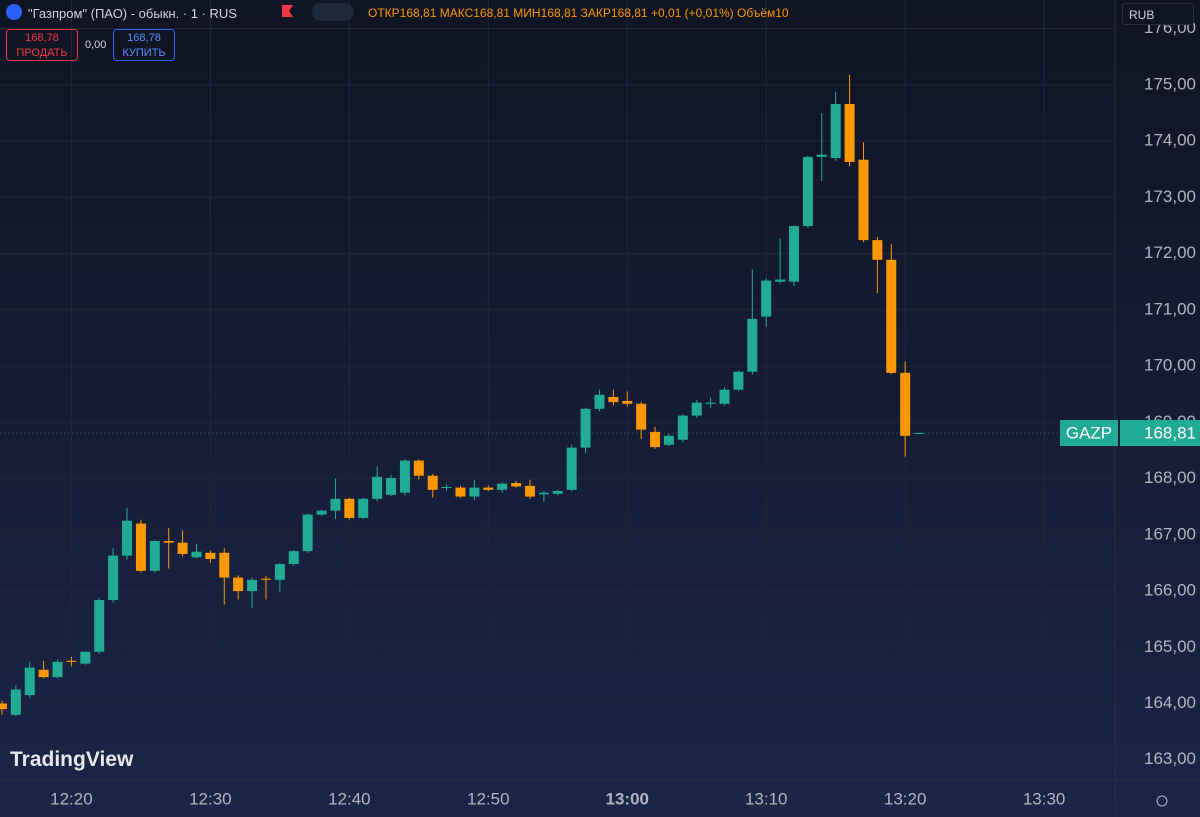 This screenshot has height=817, width=1200. I want to click on x-tick-label: 13:00, so click(627, 798).